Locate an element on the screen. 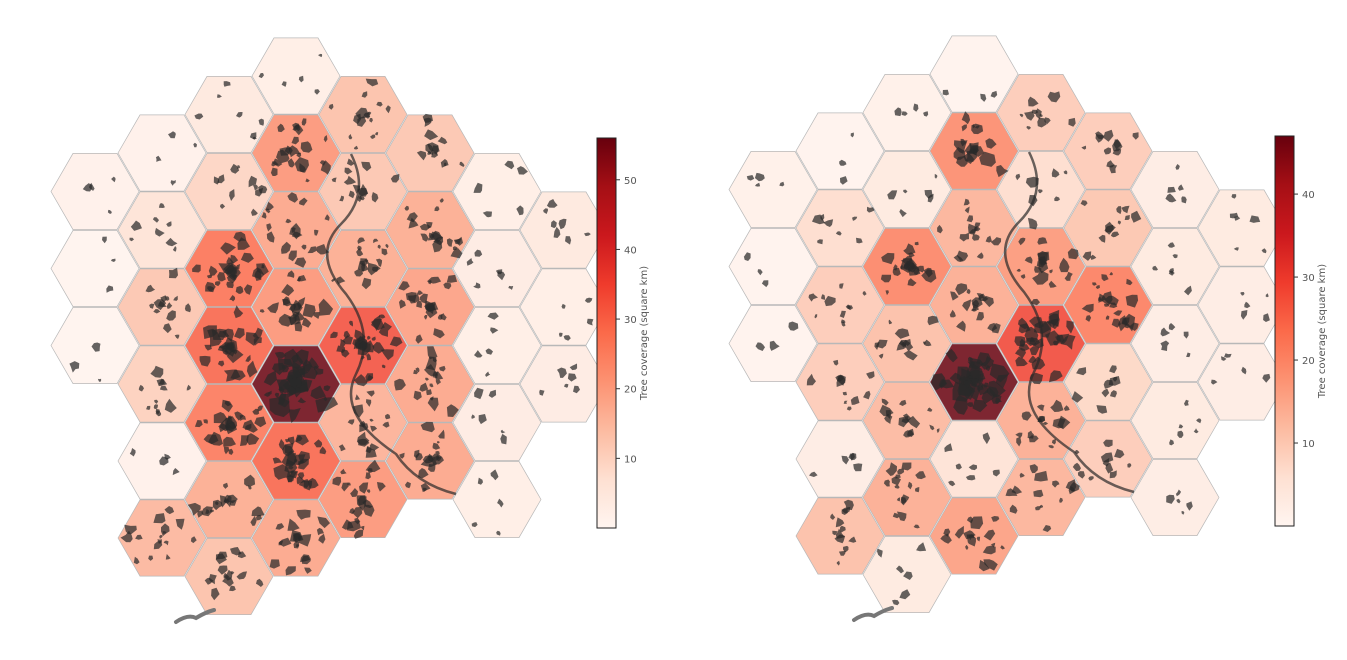  colorbar-left-label: Tree coverage (square km) is located at coordinates (644, 333).